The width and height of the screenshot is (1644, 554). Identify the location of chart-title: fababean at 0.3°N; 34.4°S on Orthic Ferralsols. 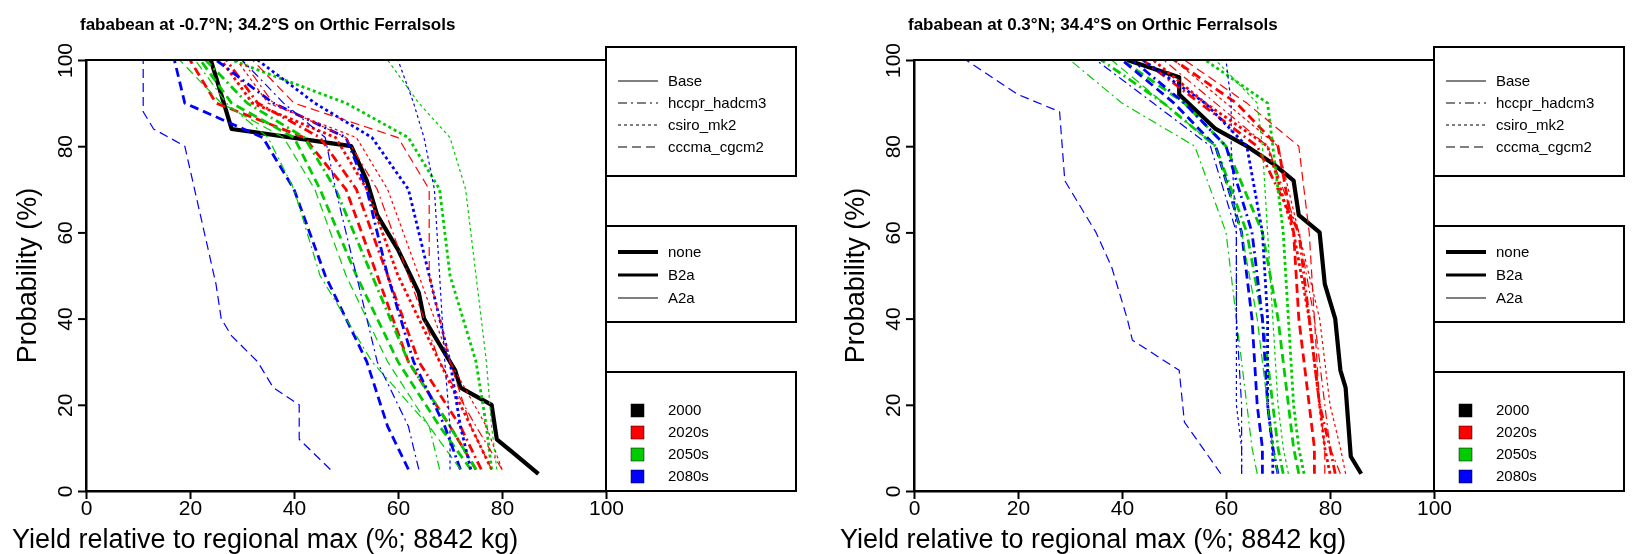
(1093, 24).